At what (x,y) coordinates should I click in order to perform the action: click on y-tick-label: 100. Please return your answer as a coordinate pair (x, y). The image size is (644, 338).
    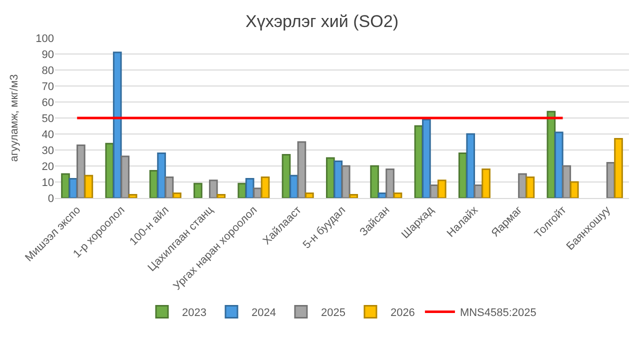
    Looking at the image, I should click on (45, 38).